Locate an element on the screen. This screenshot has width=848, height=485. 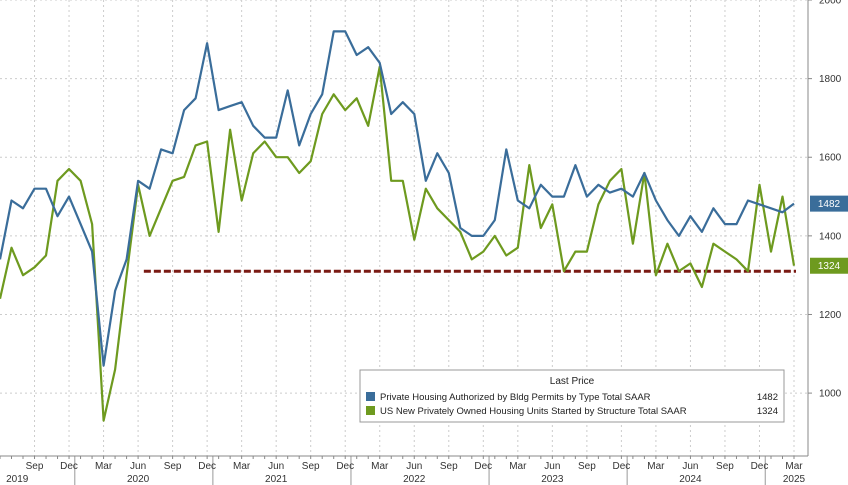
x-year-label: 2022 is located at coordinates (414, 479).